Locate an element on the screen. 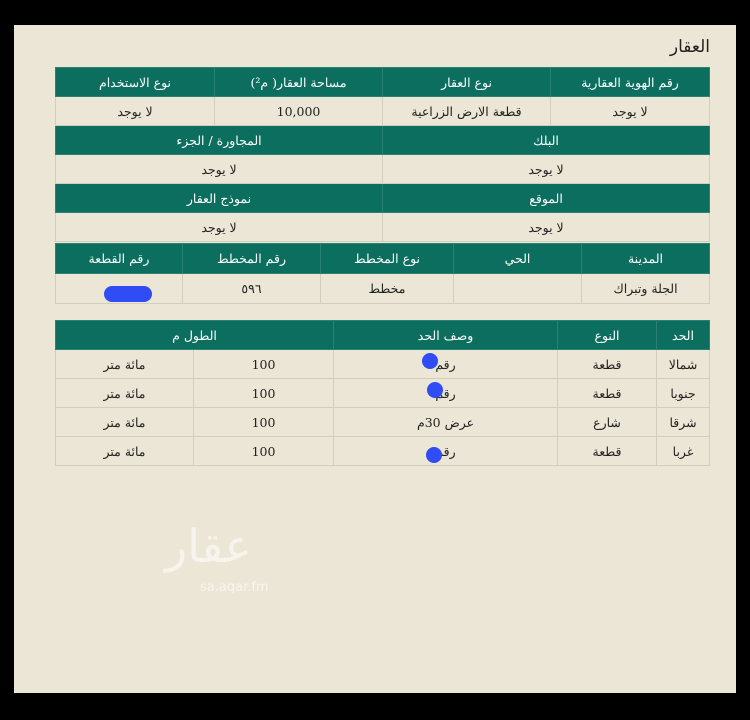  desc-cell: عرض 30م is located at coordinates (446, 422).